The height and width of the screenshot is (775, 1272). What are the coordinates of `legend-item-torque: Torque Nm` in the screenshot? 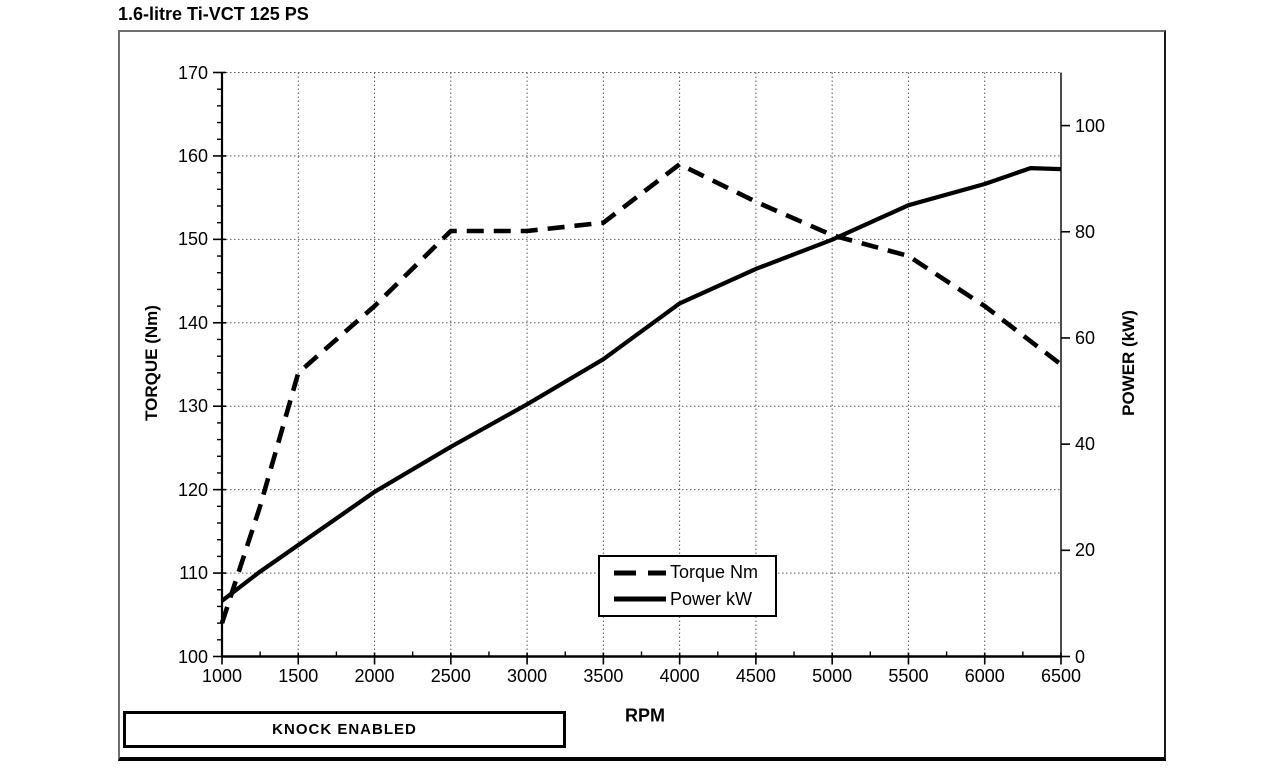 It's located at (691, 573).